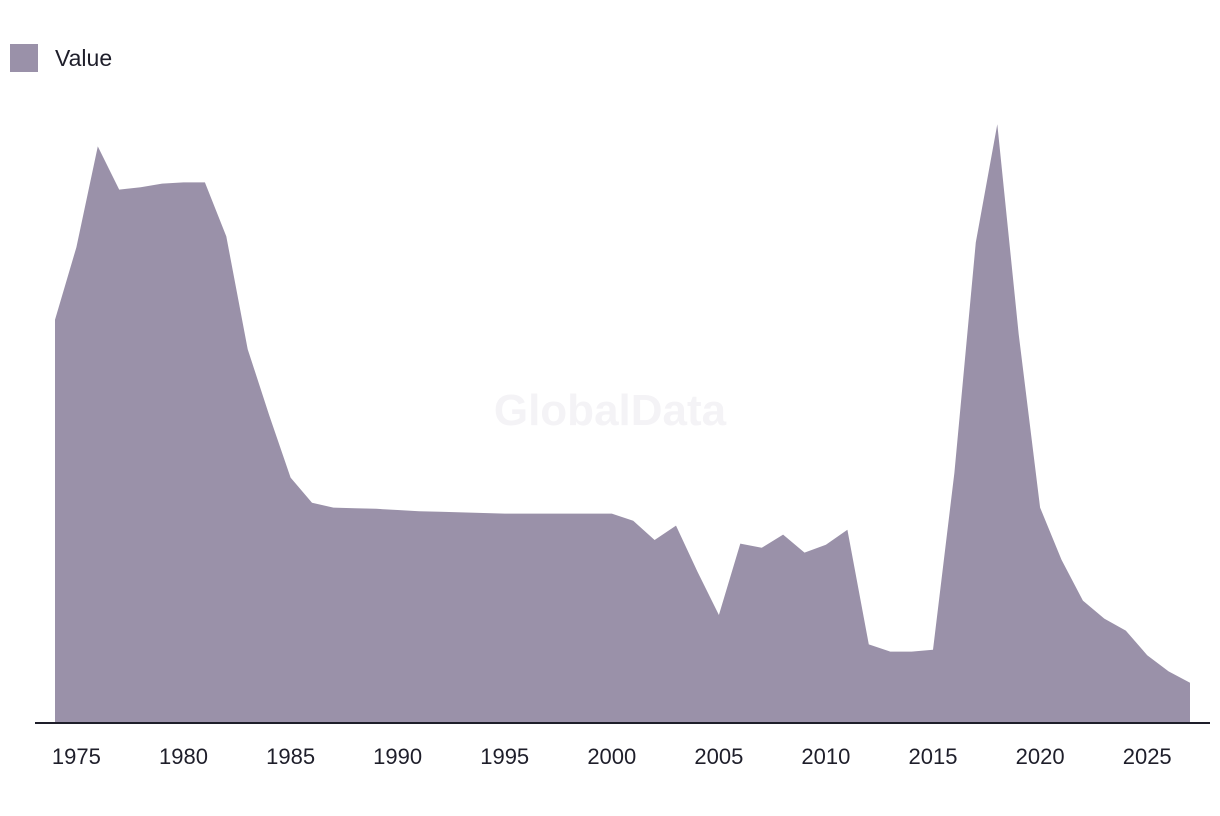 The image size is (1220, 816). What do you see at coordinates (183, 756) in the screenshot?
I see `x-tick-label: 1980` at bounding box center [183, 756].